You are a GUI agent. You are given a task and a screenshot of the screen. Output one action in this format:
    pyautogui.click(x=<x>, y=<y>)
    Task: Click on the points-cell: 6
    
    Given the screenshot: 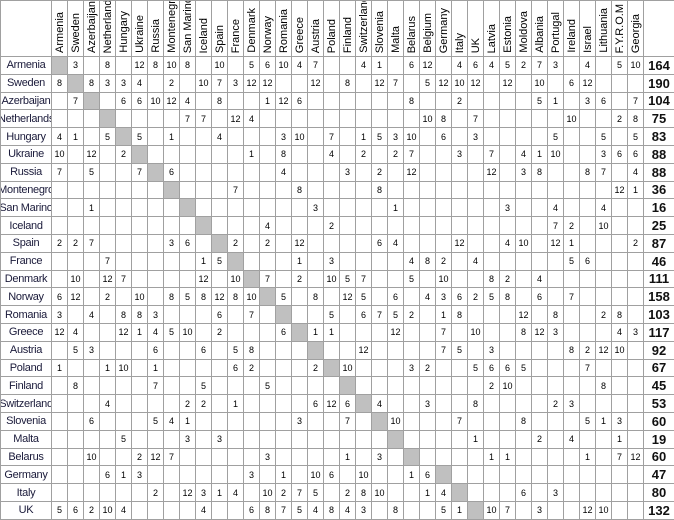 What is the action you would take?
    pyautogui.click(x=172, y=172)
    